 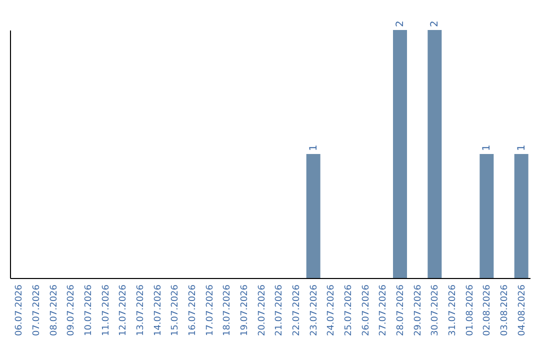 I want to click on x-tick-label: 06.07.2026, so click(x=19, y=310).